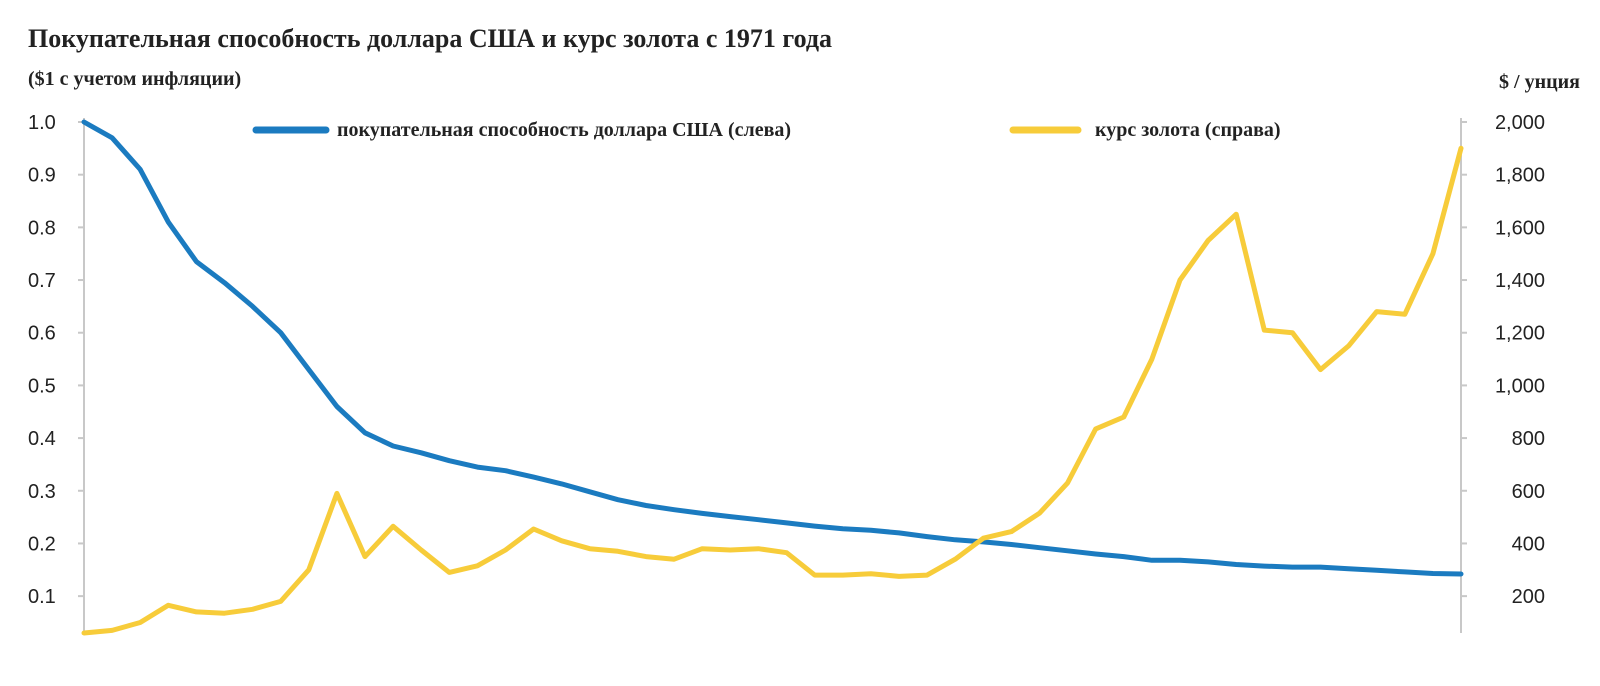  Describe the element at coordinates (42, 228) in the screenshot. I see `left-tick-label: 0.8` at that location.